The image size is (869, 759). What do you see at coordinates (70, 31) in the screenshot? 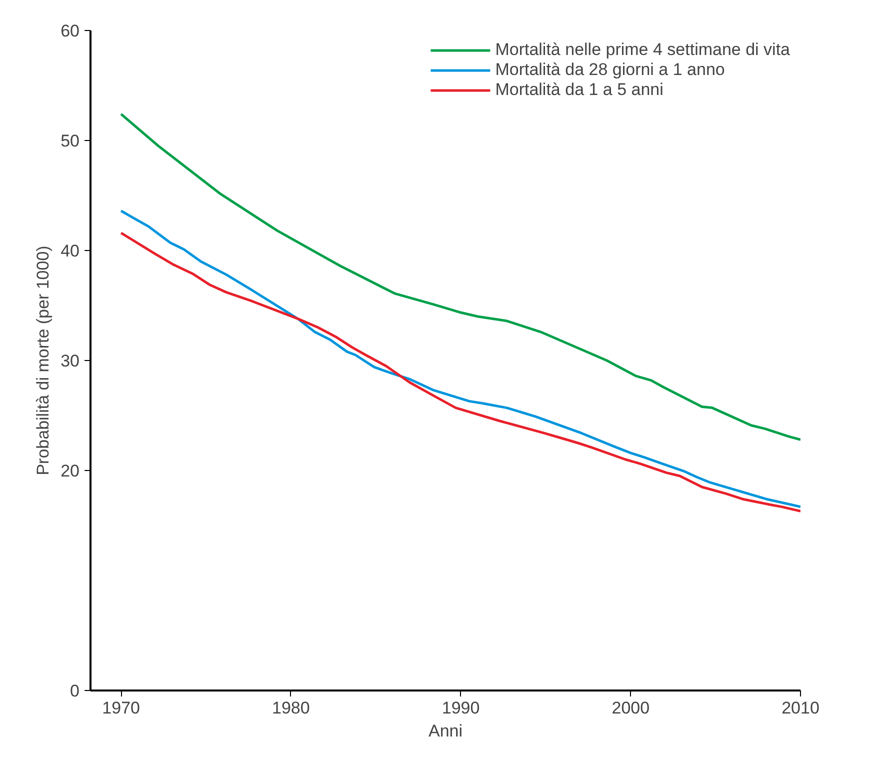
I see `y-tick-label: 60` at bounding box center [70, 31].